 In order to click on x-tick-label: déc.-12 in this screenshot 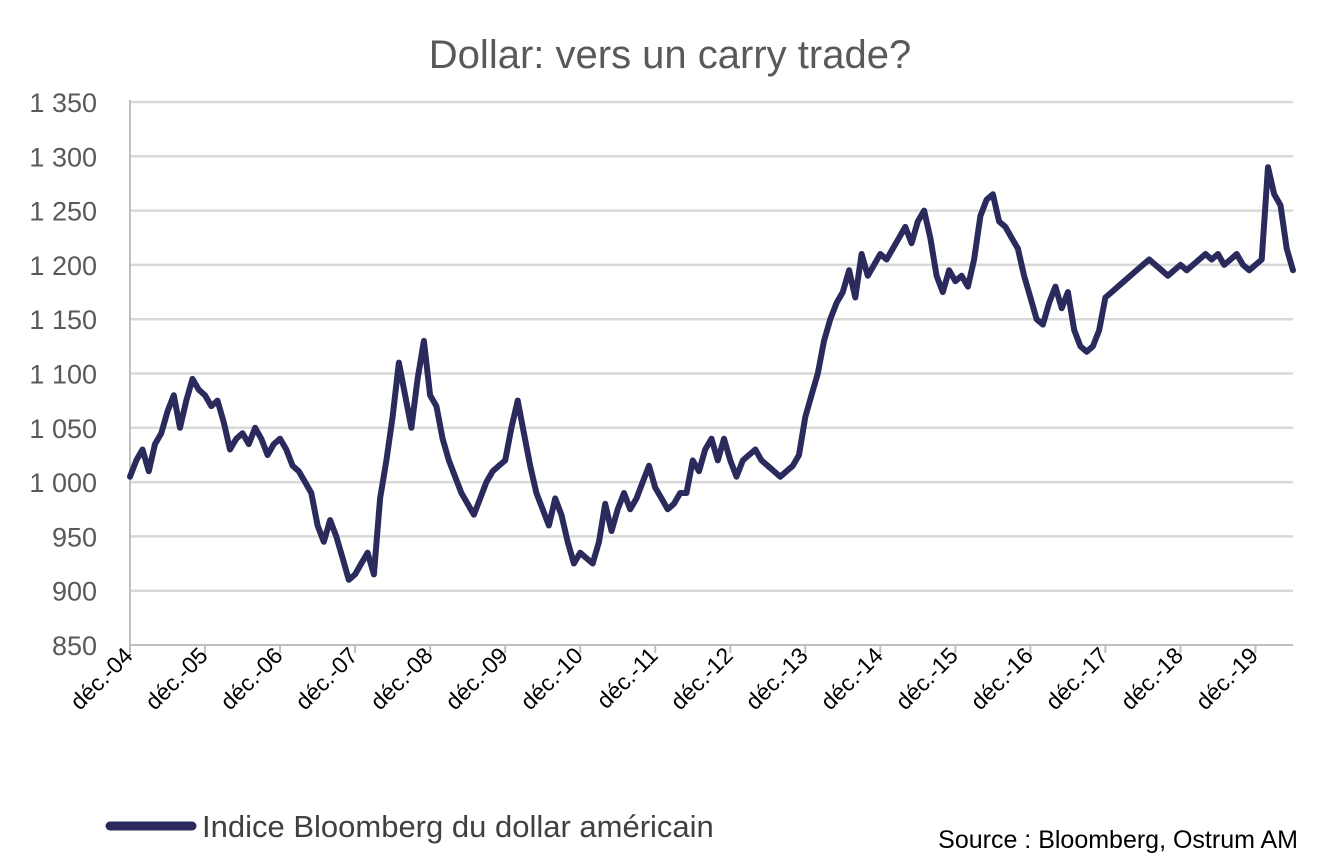, I will do `click(701, 678)`.